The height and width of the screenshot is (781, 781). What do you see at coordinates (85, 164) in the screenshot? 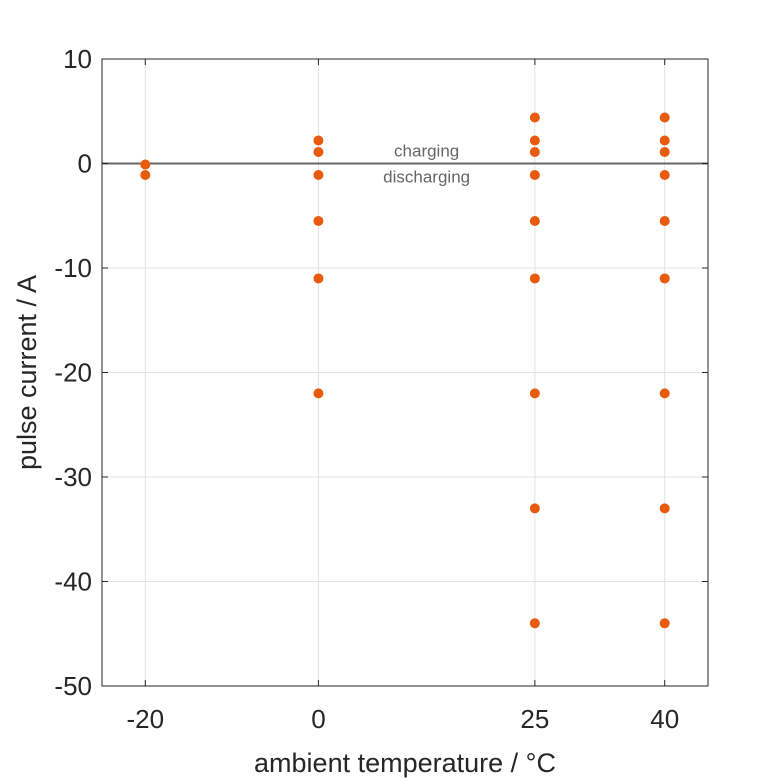
I see `y-tick-label: 0` at bounding box center [85, 164].